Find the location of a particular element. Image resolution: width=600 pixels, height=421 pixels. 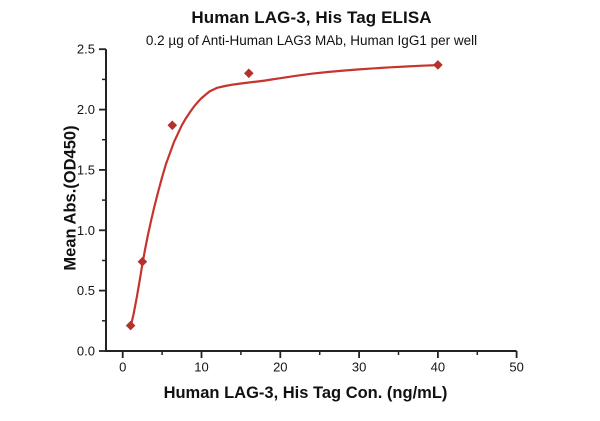

x-tick-label: 0 is located at coordinates (122, 367).